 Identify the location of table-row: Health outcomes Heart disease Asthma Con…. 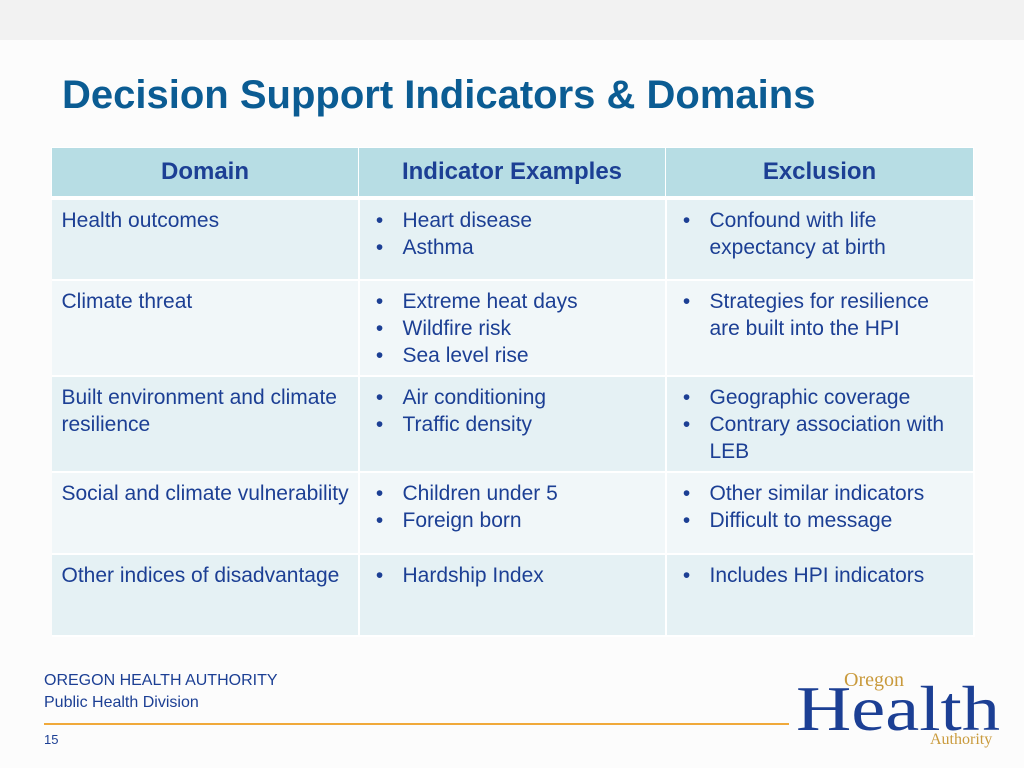
(513, 239).